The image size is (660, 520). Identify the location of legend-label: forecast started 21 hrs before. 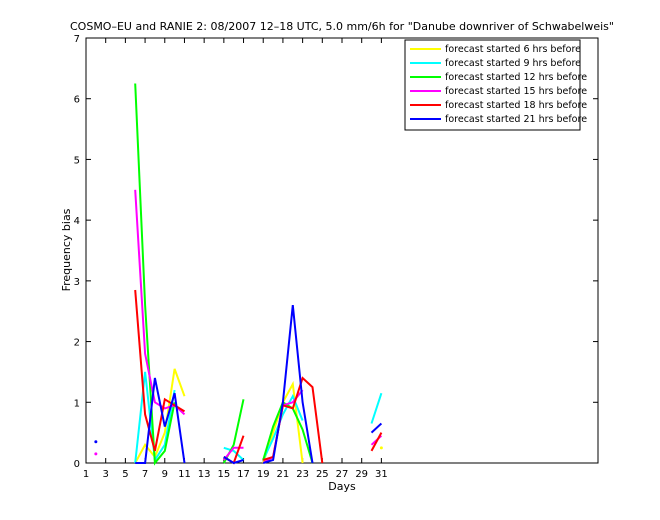
(516, 119).